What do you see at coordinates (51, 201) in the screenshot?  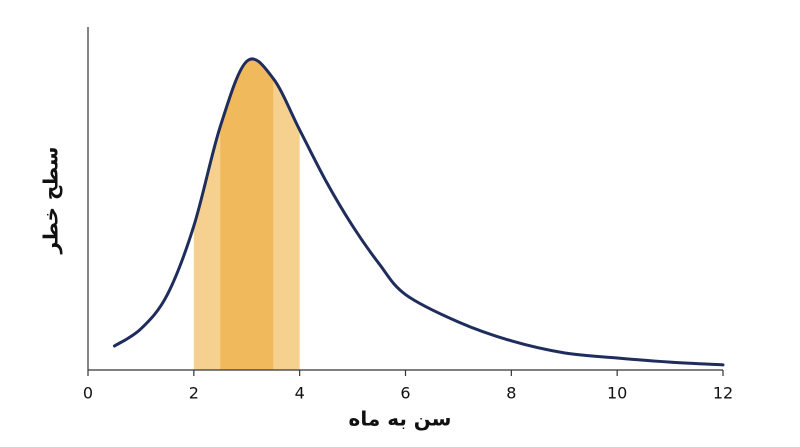 I see `y-axis-label: سطح خطر` at bounding box center [51, 201].